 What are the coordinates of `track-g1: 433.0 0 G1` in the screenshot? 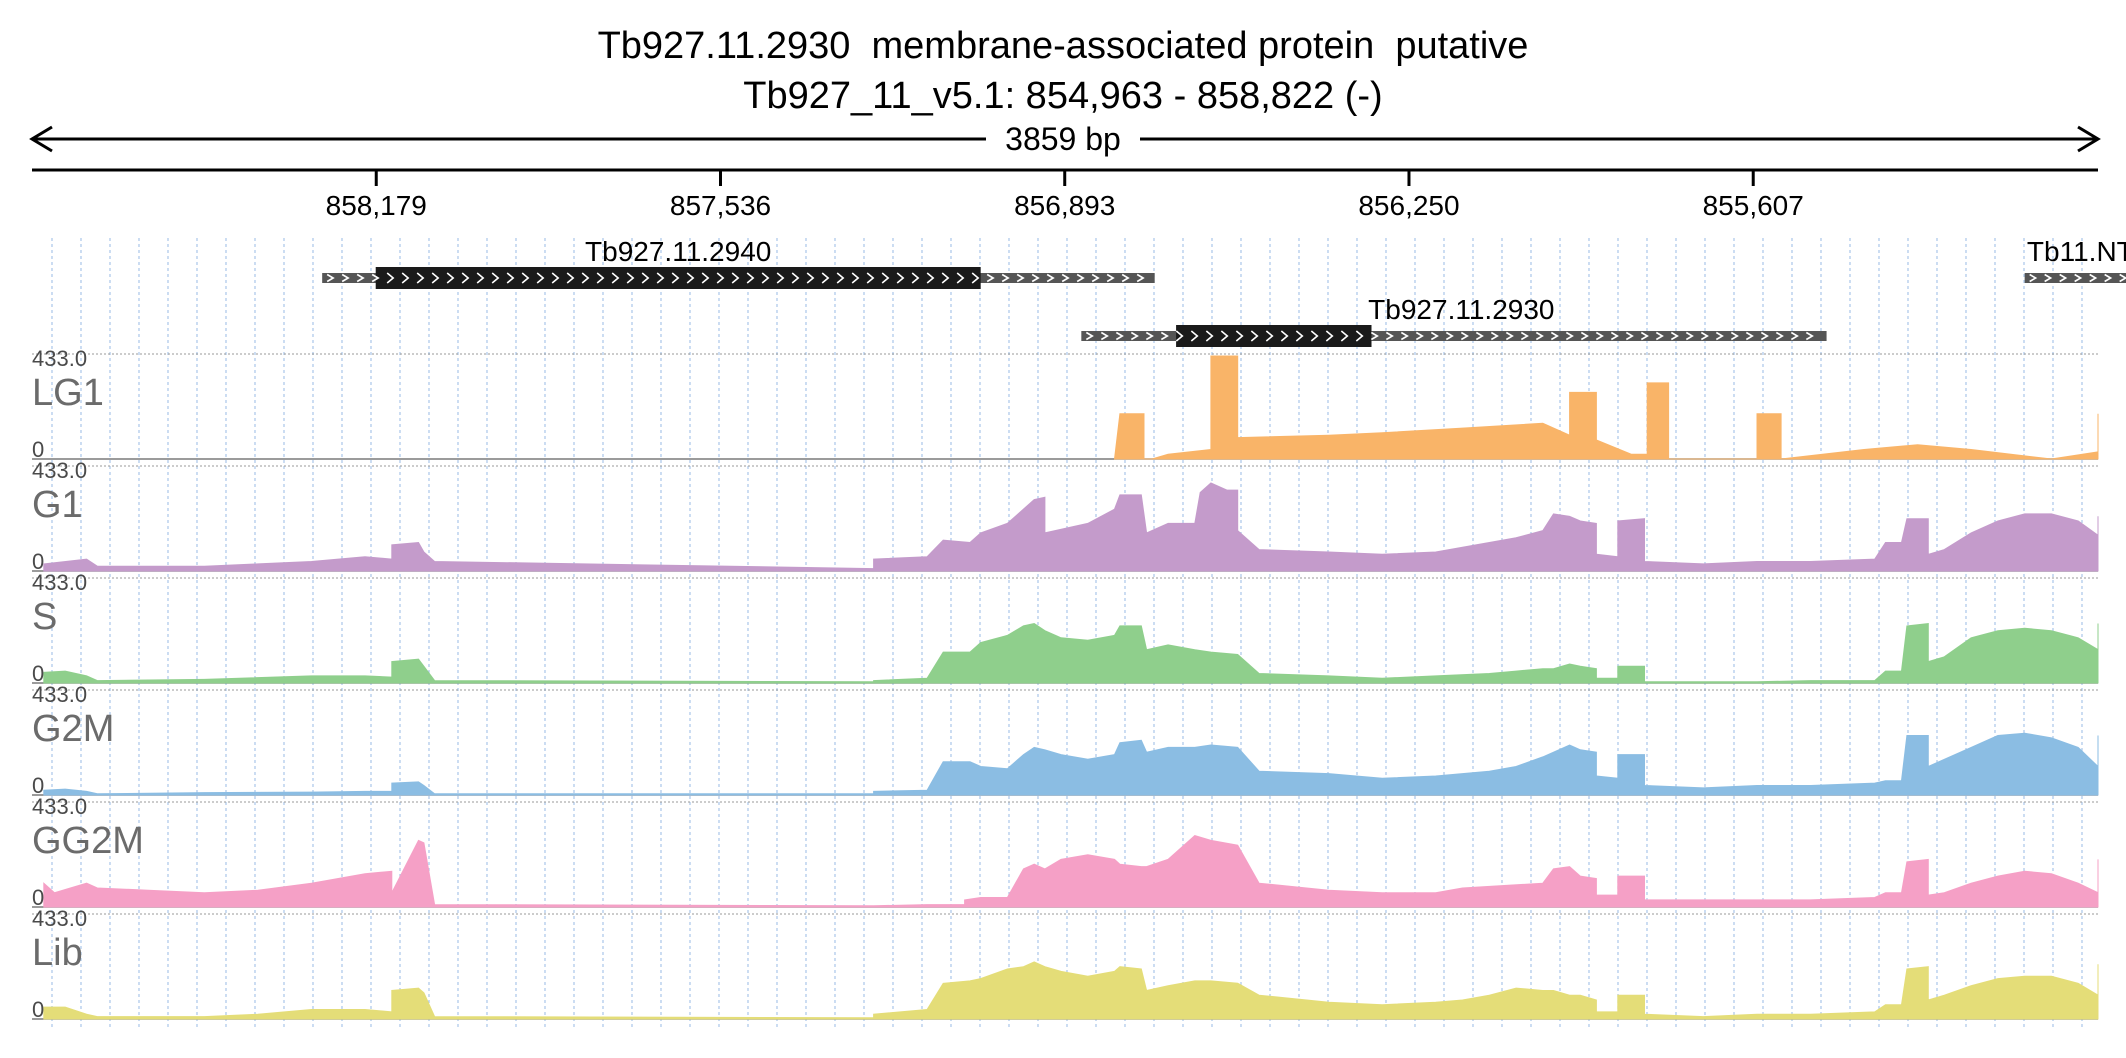 It's located at (1065, 516).